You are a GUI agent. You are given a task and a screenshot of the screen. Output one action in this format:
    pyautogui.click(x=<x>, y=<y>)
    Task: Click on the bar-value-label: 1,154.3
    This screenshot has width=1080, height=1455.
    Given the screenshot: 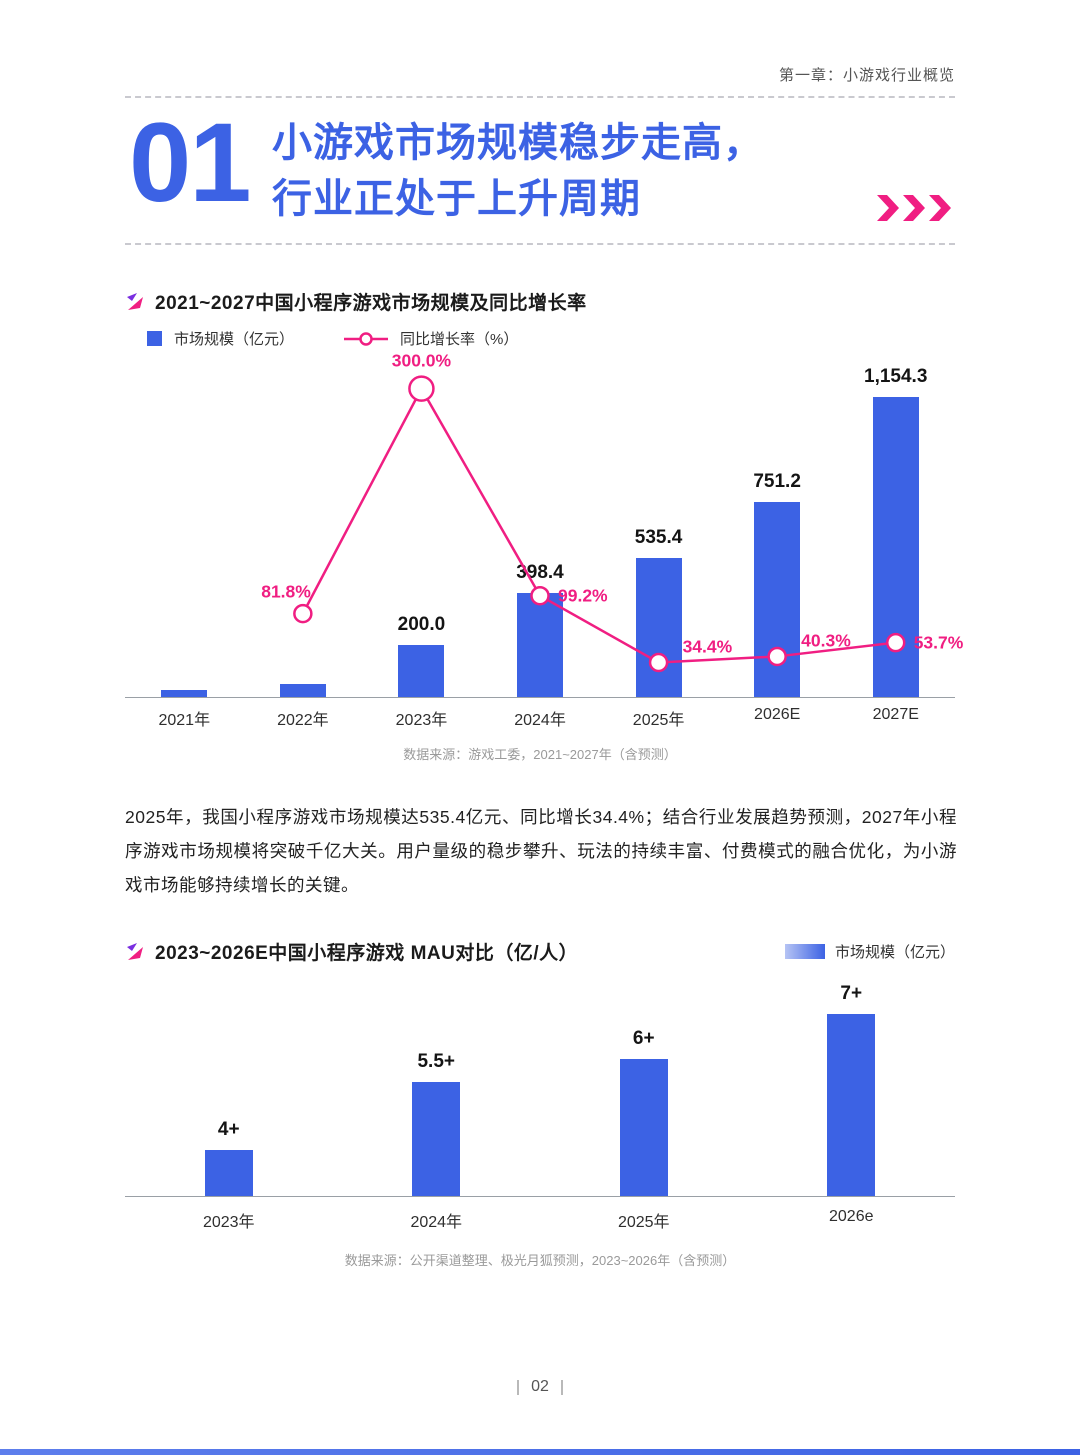 What is the action you would take?
    pyautogui.click(x=896, y=377)
    